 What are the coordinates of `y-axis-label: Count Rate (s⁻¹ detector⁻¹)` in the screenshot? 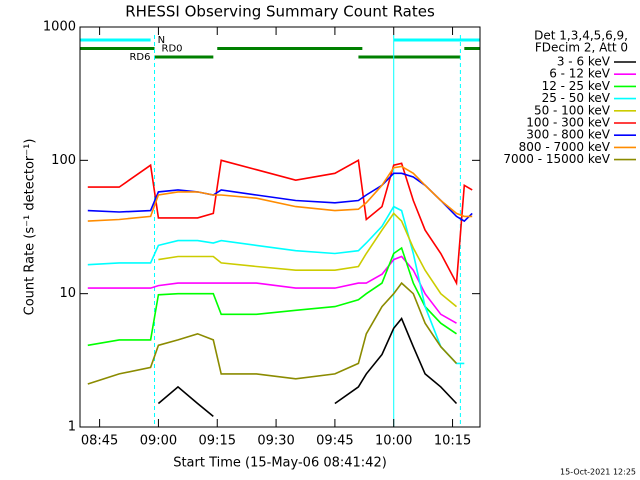 It's located at (30, 227).